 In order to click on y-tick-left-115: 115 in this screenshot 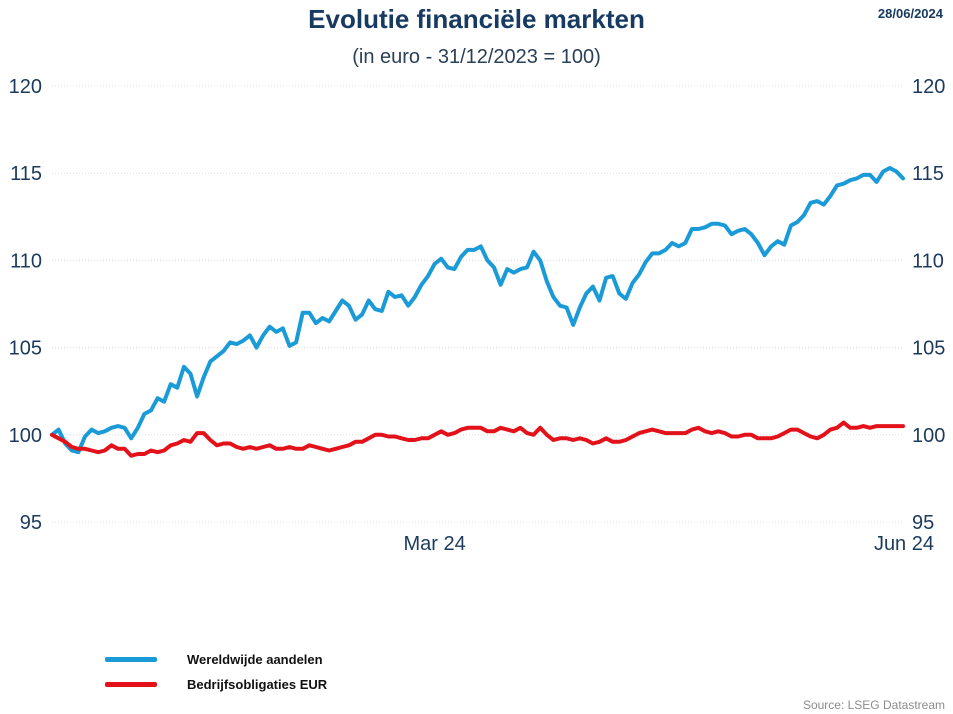, I will do `click(26, 174)`.